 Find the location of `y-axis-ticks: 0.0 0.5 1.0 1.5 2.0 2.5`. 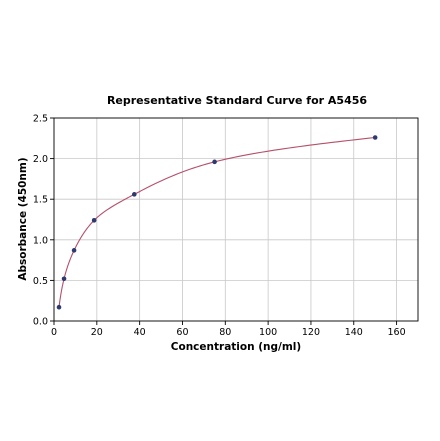

y-axis-ticks: 0.0 0.5 1.0 1.5 2.0 2.5 is located at coordinates (43, 221).